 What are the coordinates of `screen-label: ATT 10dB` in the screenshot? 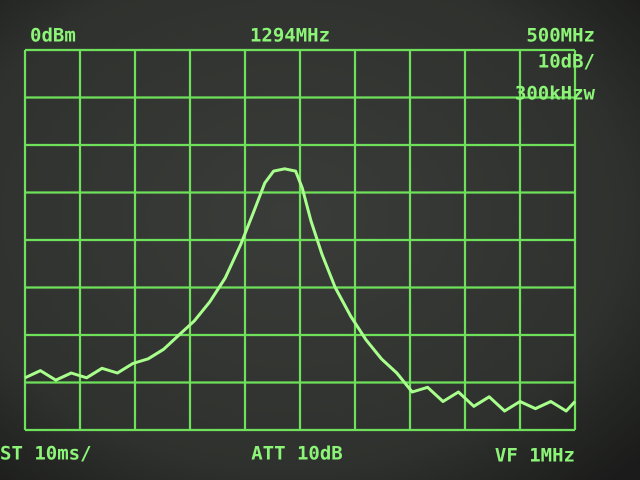 It's located at (297, 454).